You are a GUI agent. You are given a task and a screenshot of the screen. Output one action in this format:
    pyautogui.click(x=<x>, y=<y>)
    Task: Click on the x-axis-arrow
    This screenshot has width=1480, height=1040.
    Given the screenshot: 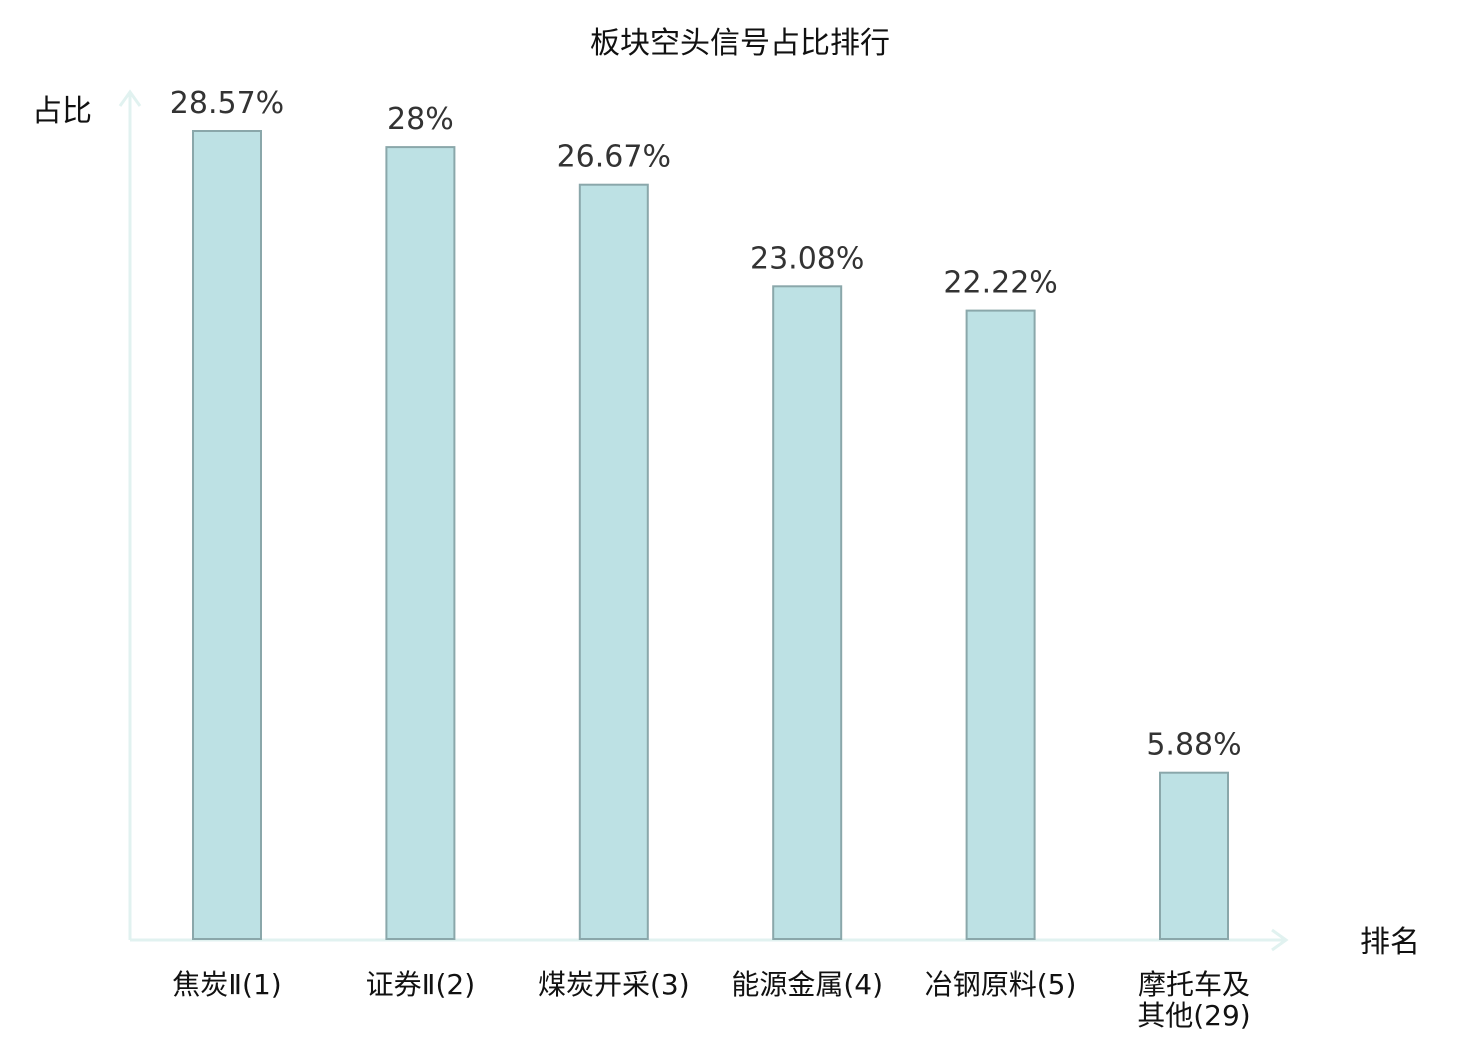 What is the action you would take?
    pyautogui.click(x=1280, y=940)
    